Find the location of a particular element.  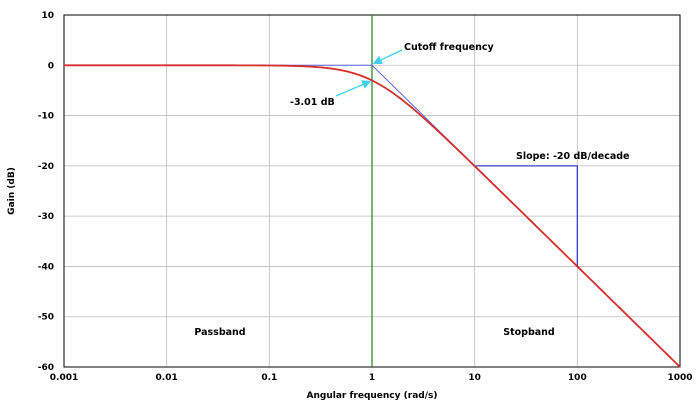

y-tick-label: -50 is located at coordinates (46, 318).